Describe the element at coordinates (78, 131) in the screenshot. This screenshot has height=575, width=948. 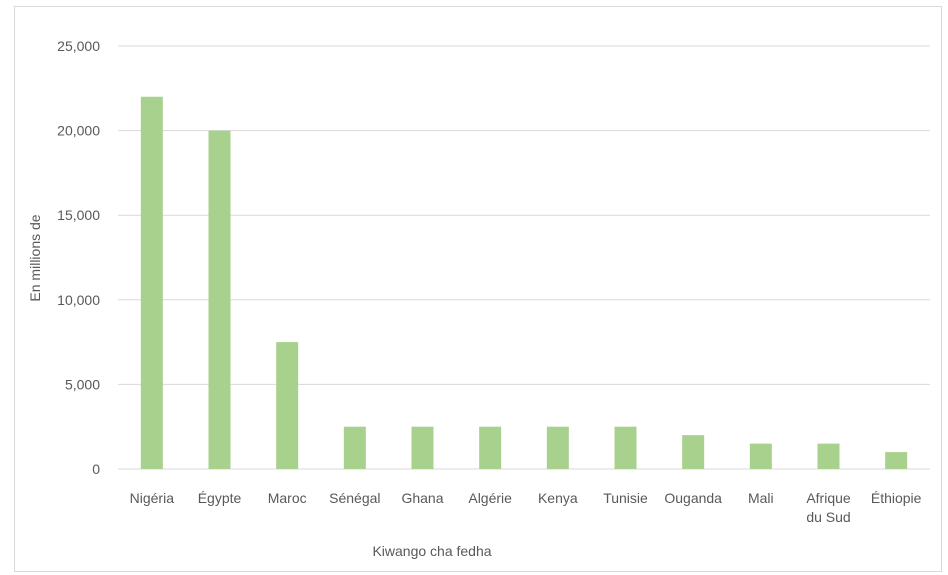
I see `y-tick-label: 20,000` at that location.